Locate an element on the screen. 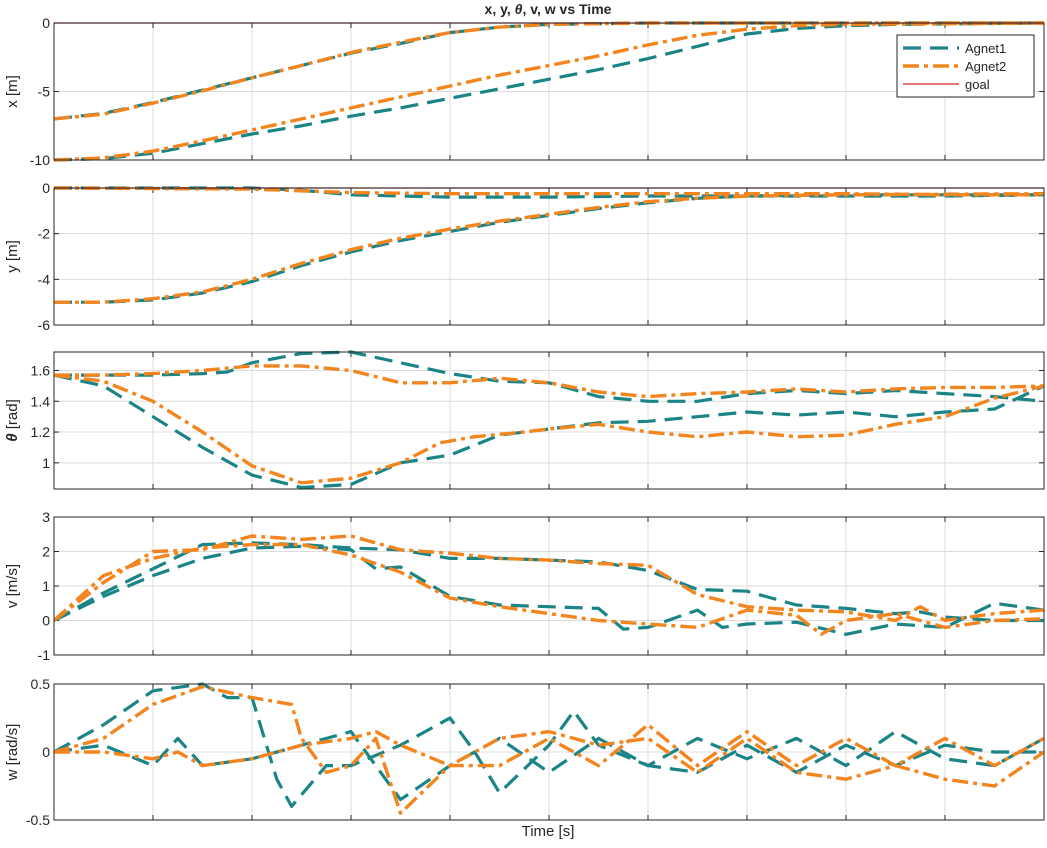 Image resolution: width=1047 pixels, height=848 pixels. y-axis-label-part: x [m] is located at coordinates (12, 91).